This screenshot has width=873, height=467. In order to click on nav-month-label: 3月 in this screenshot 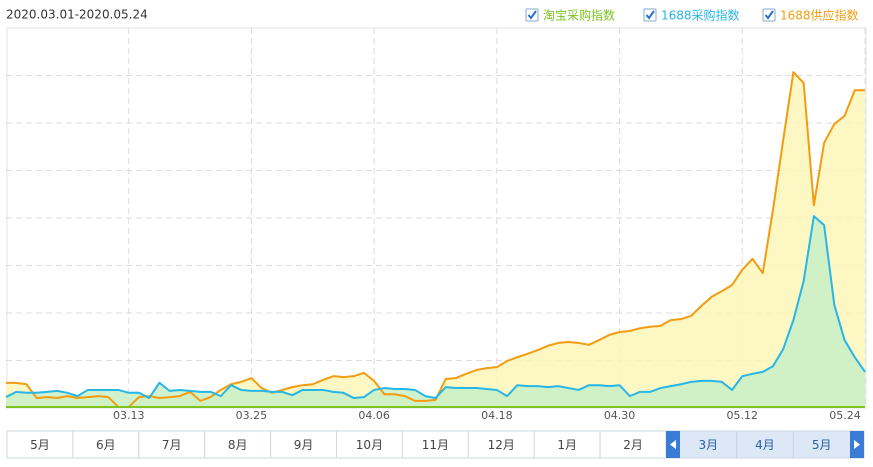, I will do `click(709, 445)`.